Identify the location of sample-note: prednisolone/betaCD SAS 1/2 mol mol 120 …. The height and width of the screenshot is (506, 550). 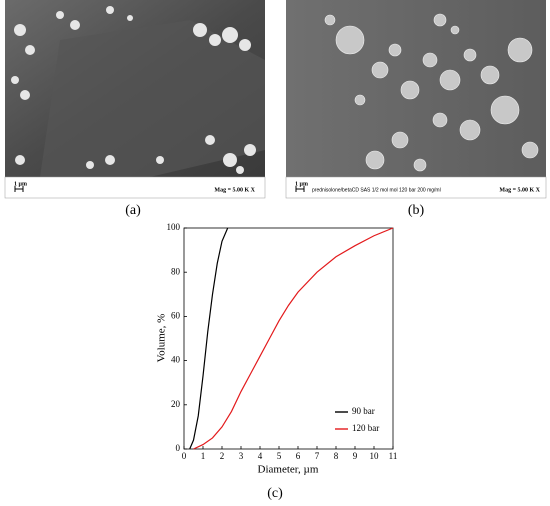
(376, 190).